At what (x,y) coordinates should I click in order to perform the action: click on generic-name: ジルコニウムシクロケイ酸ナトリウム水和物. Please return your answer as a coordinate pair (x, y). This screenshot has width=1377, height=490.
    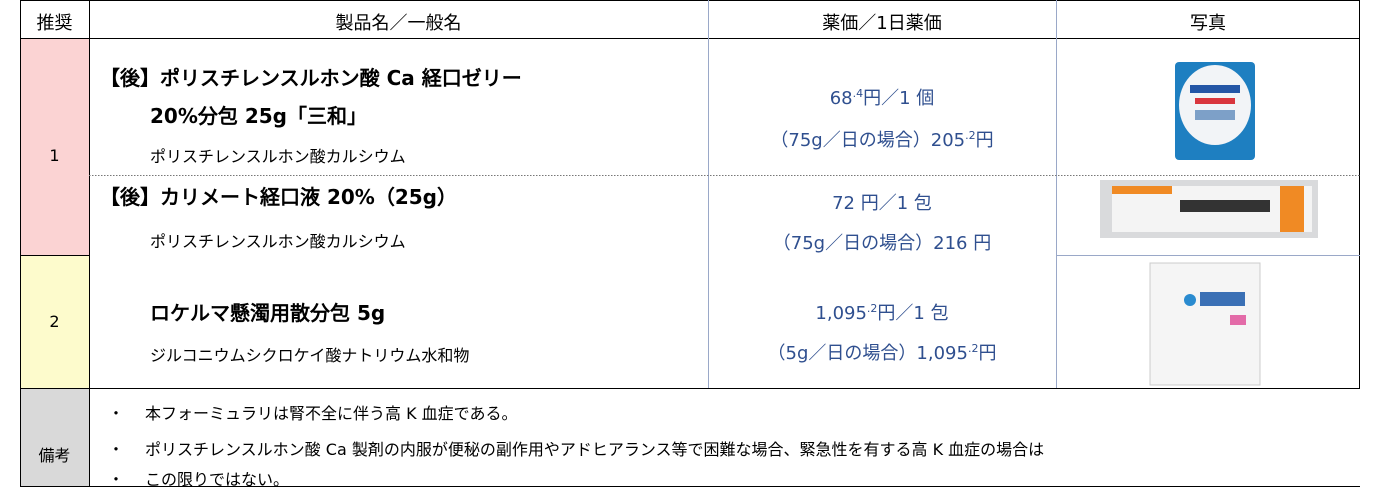
    Looking at the image, I should click on (310, 355).